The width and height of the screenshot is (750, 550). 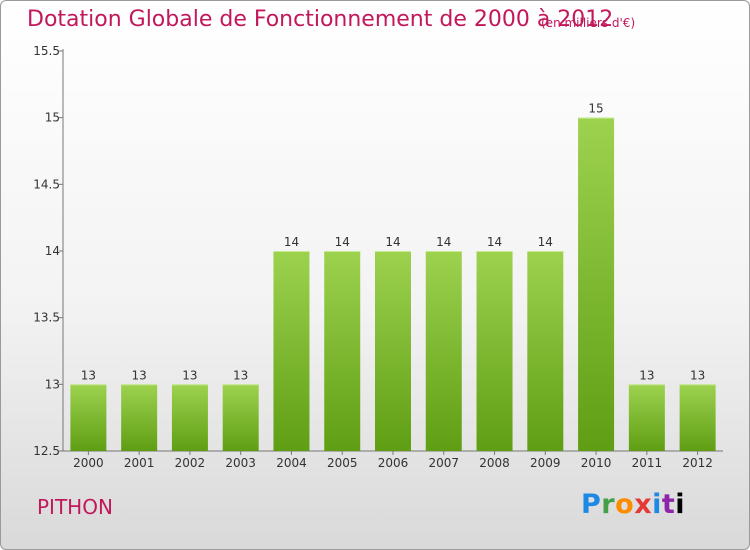 I want to click on x-tick-label: 2005, so click(x=342, y=463).